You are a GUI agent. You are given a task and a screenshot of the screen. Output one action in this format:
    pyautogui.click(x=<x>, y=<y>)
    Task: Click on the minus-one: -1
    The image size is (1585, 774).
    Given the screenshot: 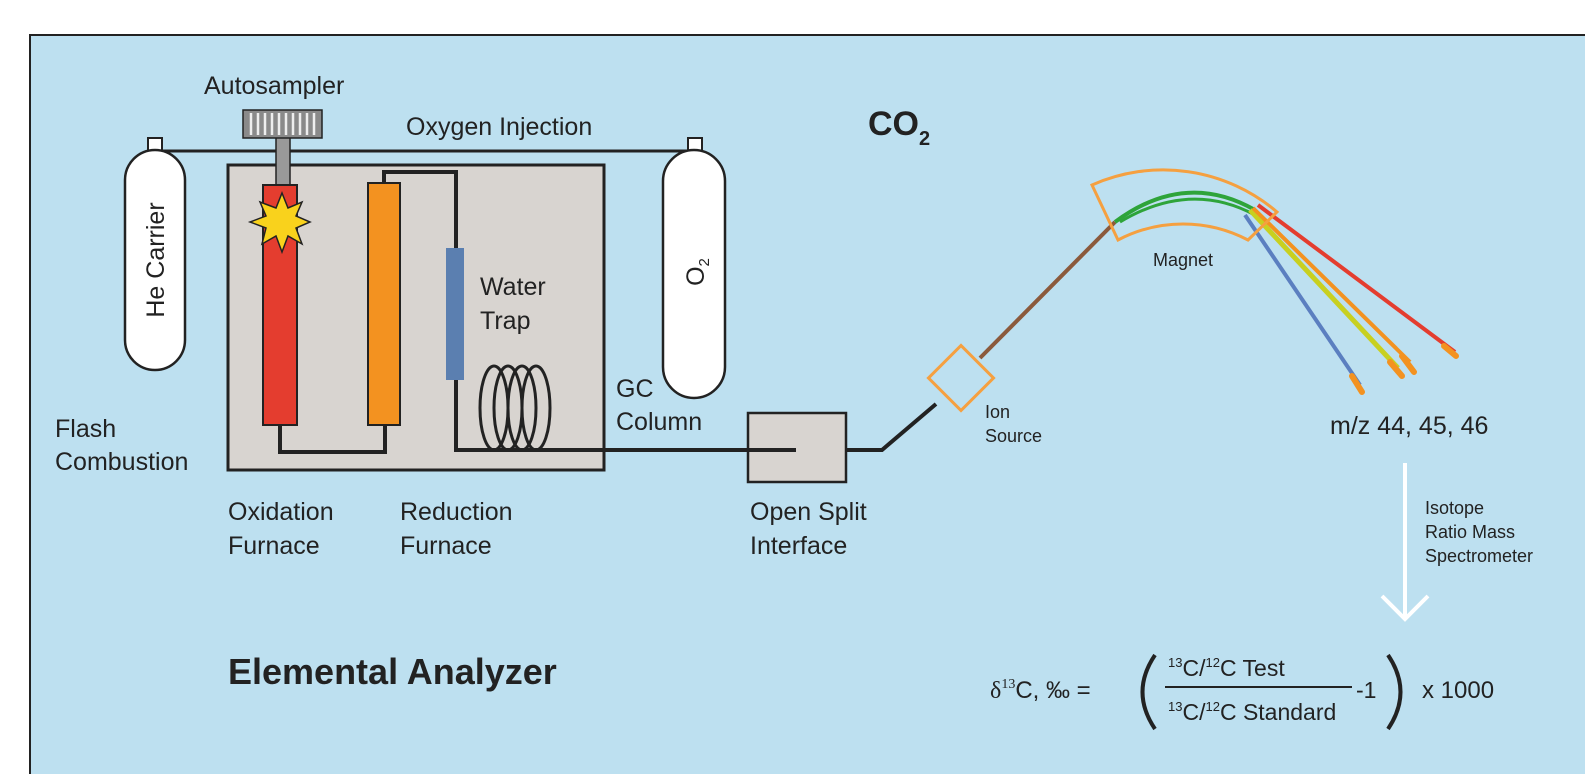 What is the action you would take?
    pyautogui.click(x=1366, y=690)
    